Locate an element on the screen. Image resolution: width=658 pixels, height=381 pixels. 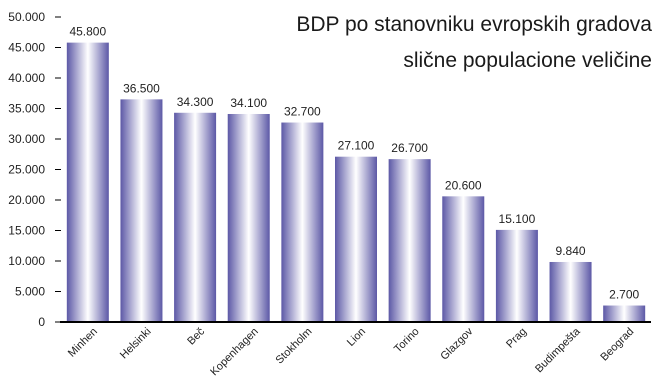
data-label: 34.300 is located at coordinates (195, 102).